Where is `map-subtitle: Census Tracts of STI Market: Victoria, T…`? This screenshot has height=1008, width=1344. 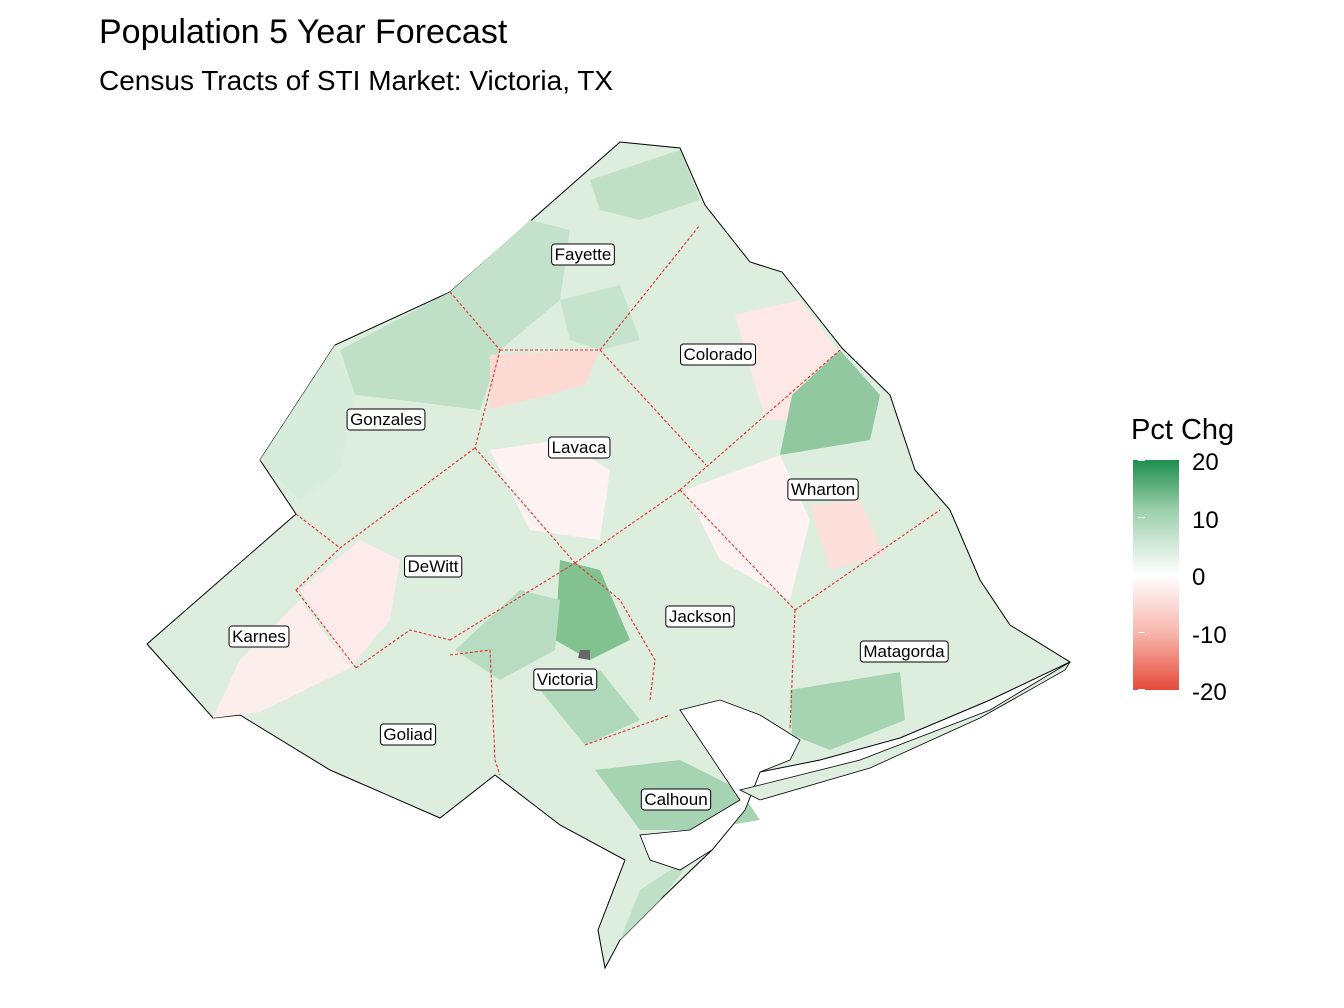 map-subtitle: Census Tracts of STI Market: Victoria, T… is located at coordinates (356, 80).